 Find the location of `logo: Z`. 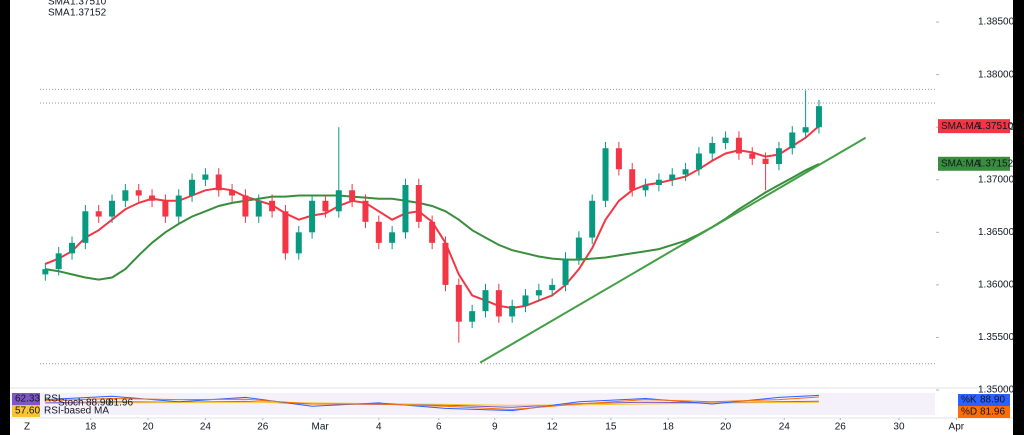

logo: Z is located at coordinates (27, 427).